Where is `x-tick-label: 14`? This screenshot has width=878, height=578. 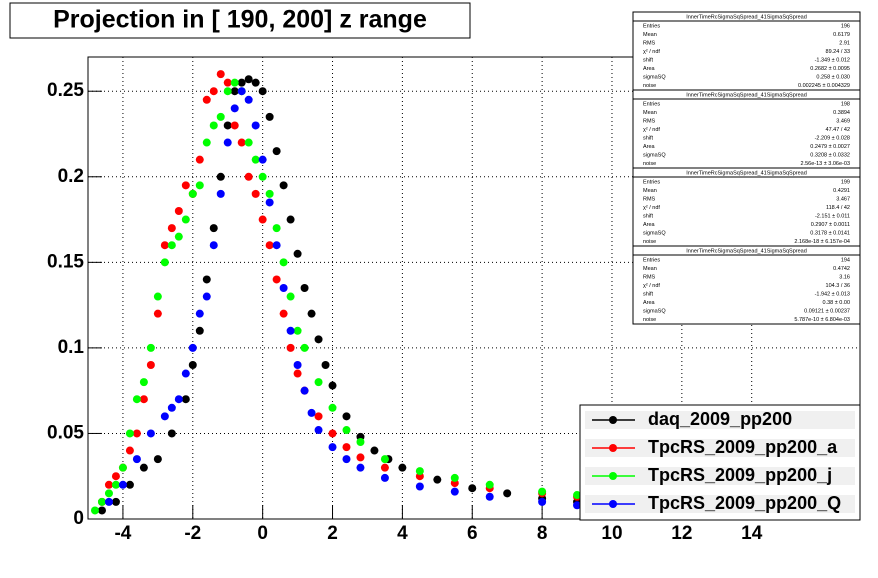
x-tick-label: 14 is located at coordinates (752, 533).